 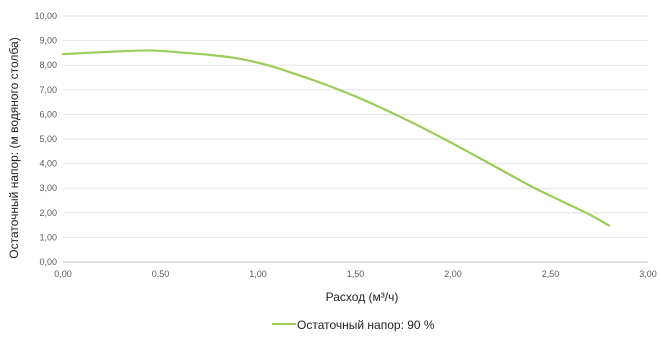 What do you see at coordinates (48, 90) in the screenshot?
I see `y-tick-label: 7,00` at bounding box center [48, 90].